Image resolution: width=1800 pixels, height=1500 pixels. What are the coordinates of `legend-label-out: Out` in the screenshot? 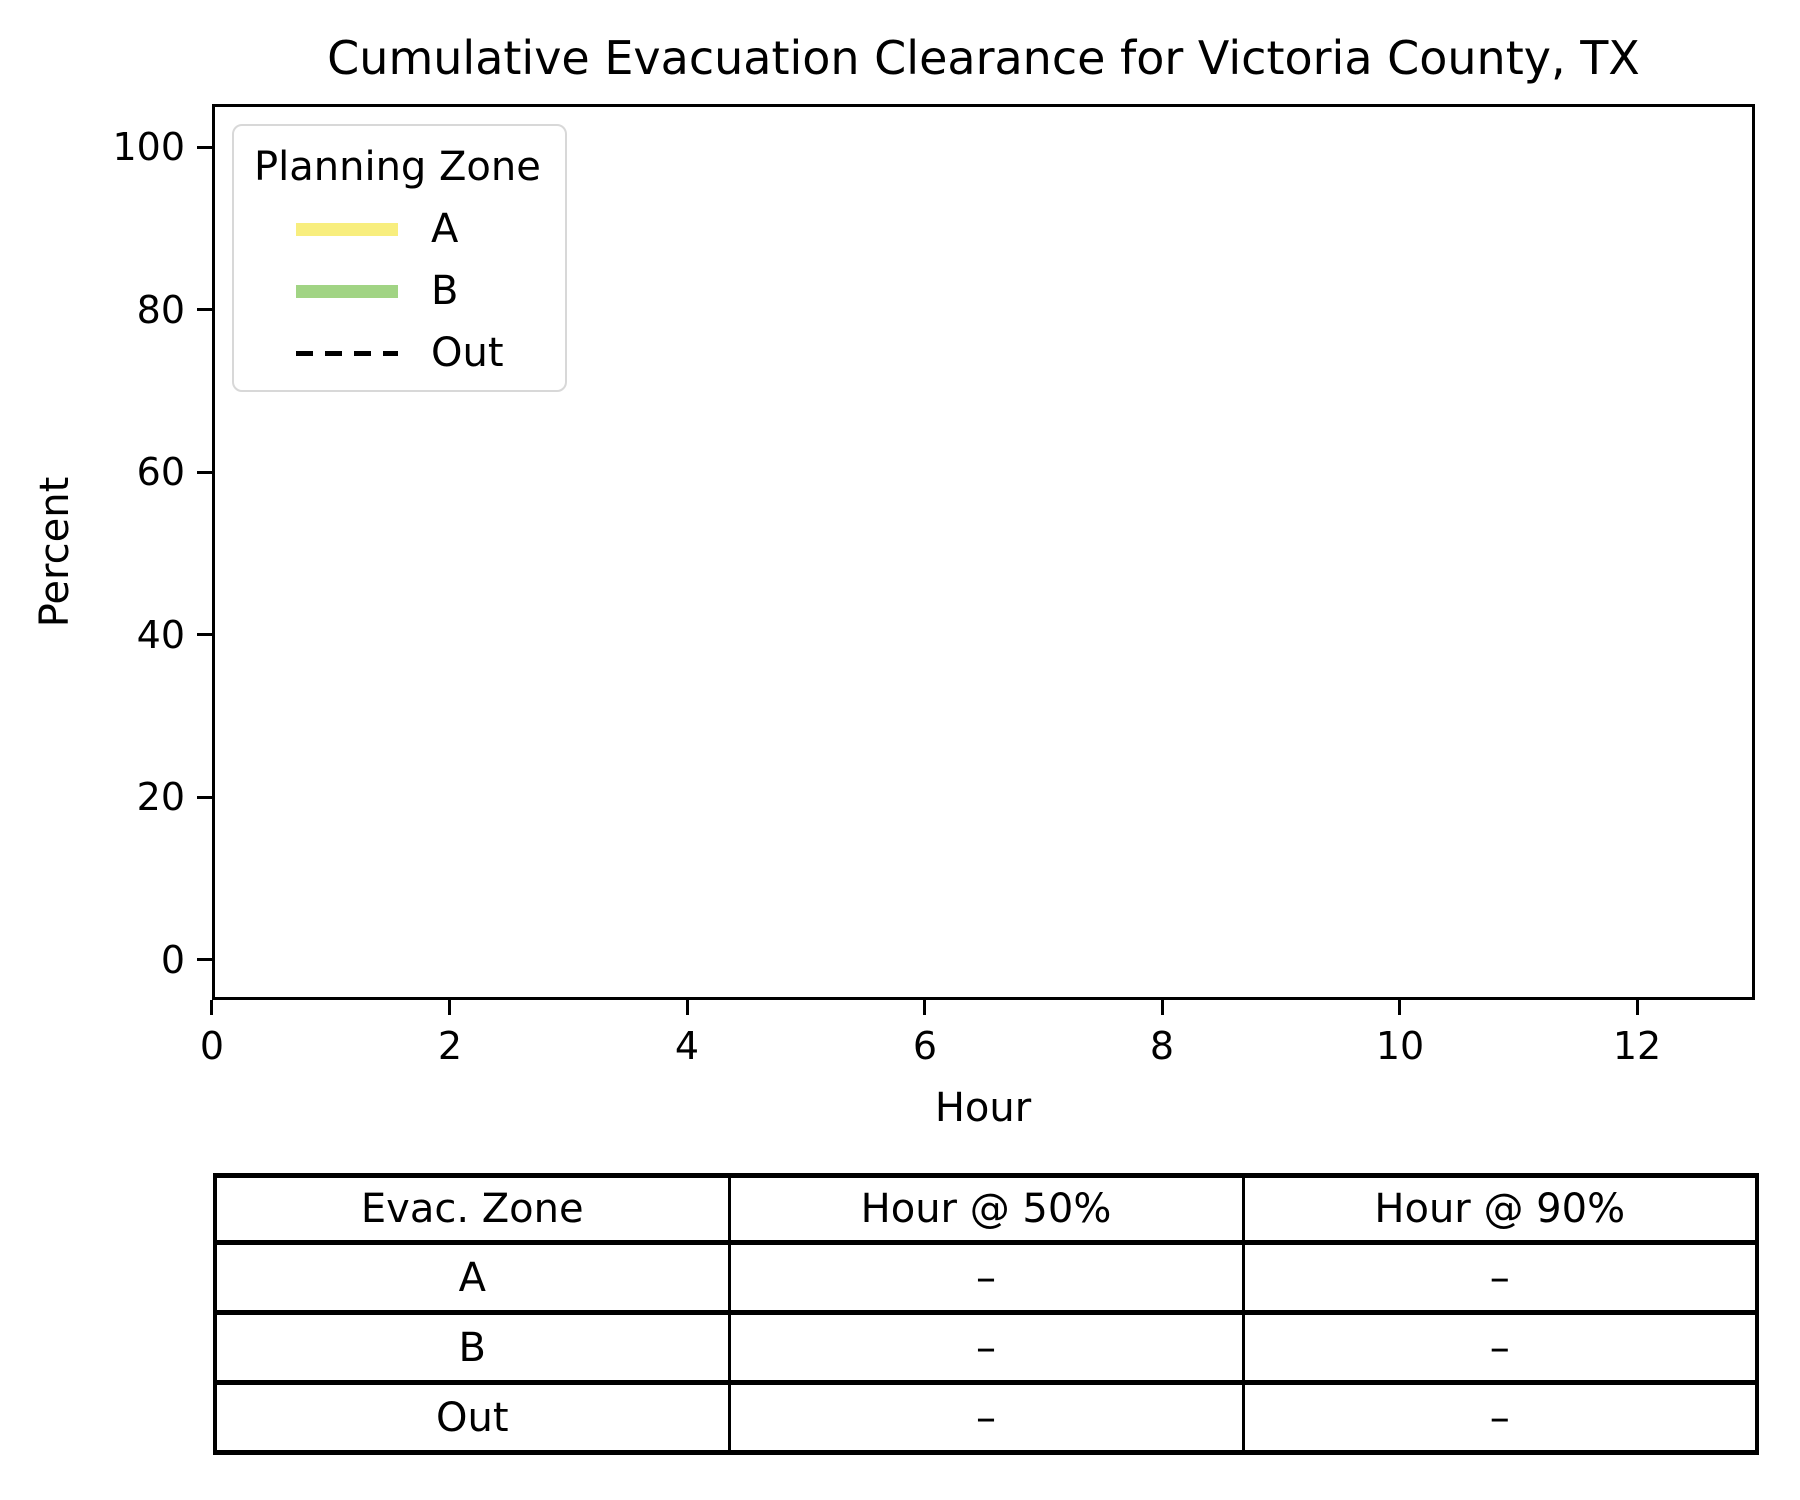 It's located at (467, 353).